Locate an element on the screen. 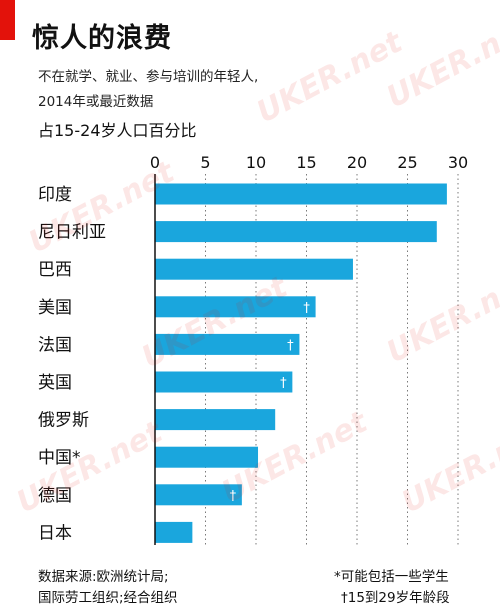 This screenshot has height=609, width=500. x-tick-label: 20 is located at coordinates (357, 162).